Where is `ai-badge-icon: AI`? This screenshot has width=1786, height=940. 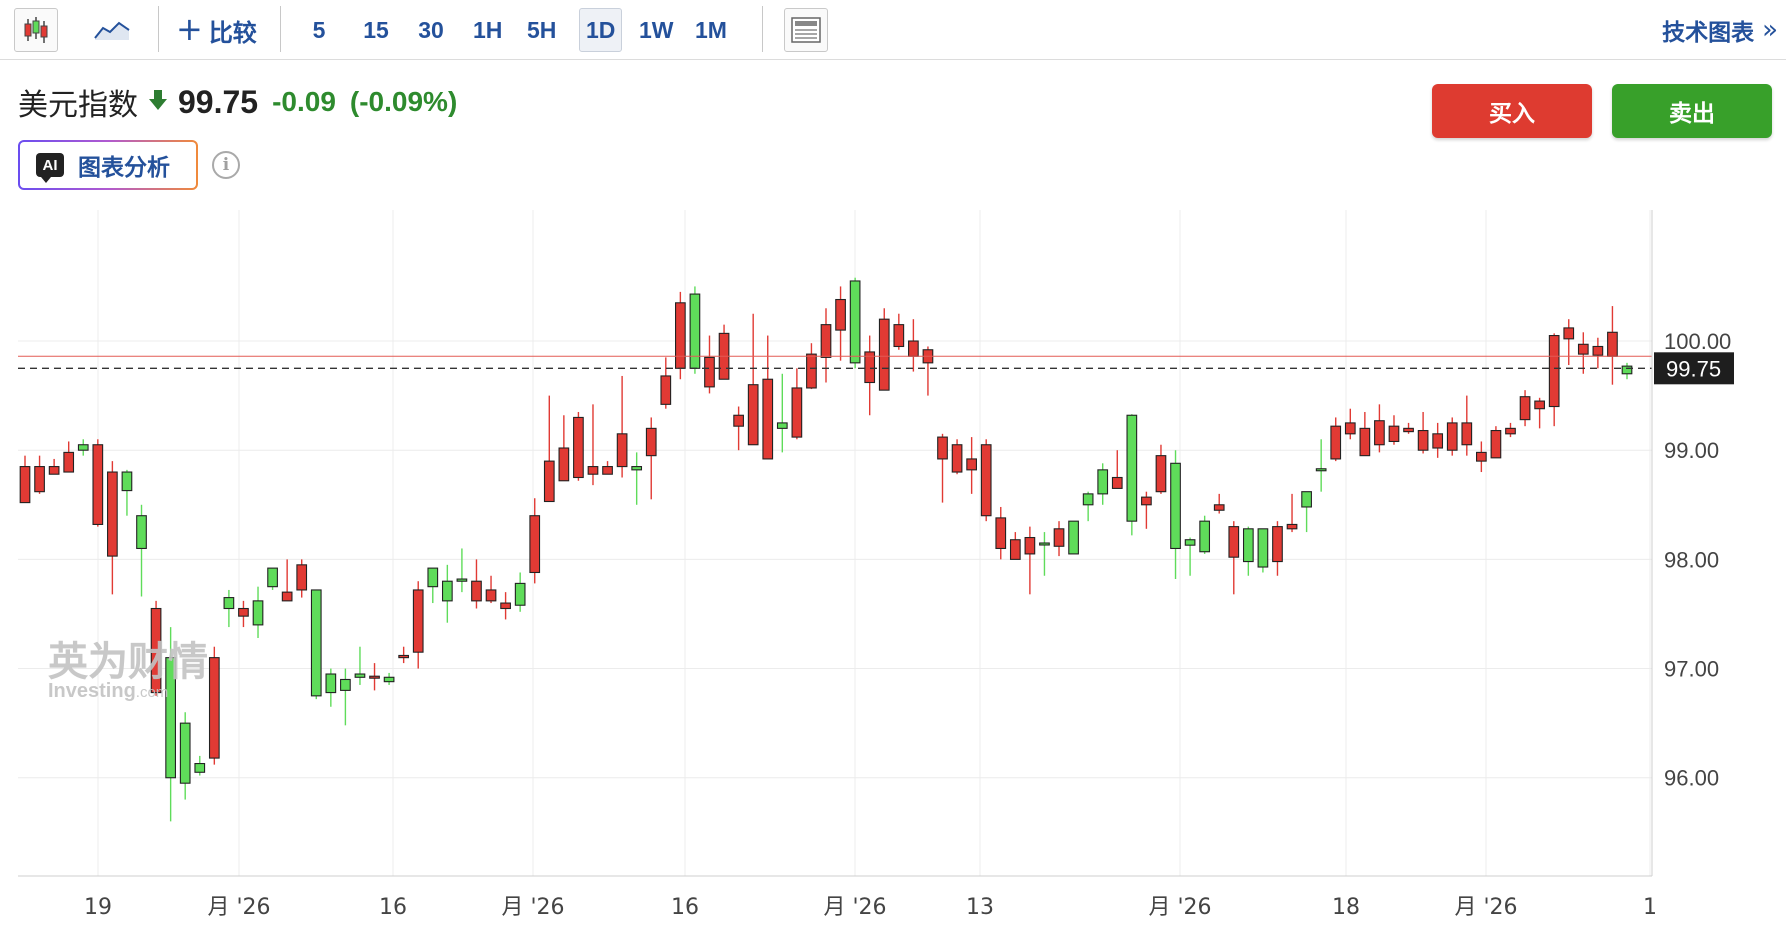 ai-badge-icon: AI is located at coordinates (50, 168).